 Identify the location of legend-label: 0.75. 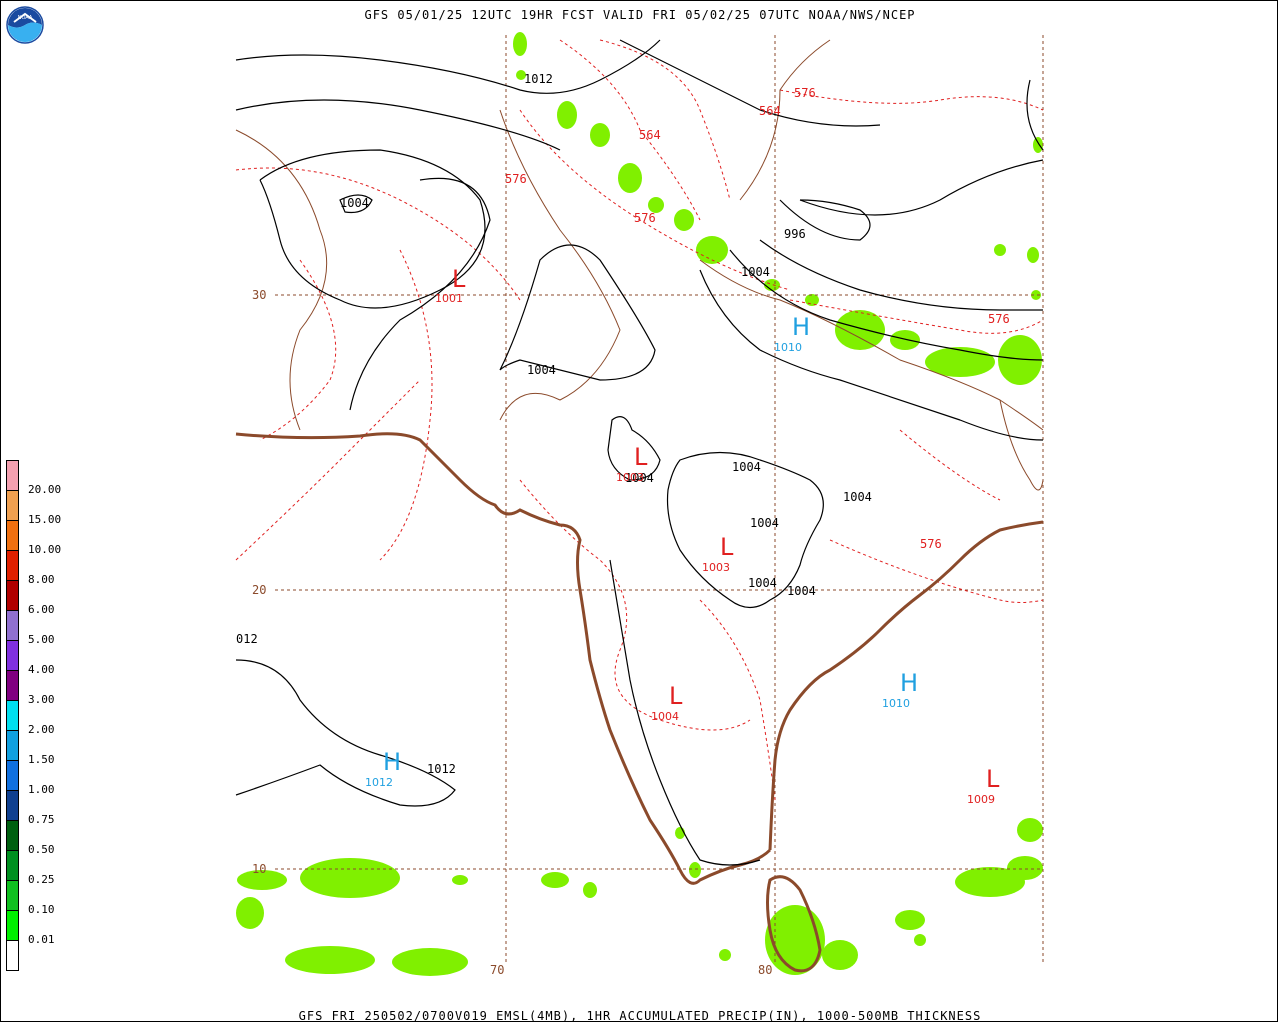
(41, 819).